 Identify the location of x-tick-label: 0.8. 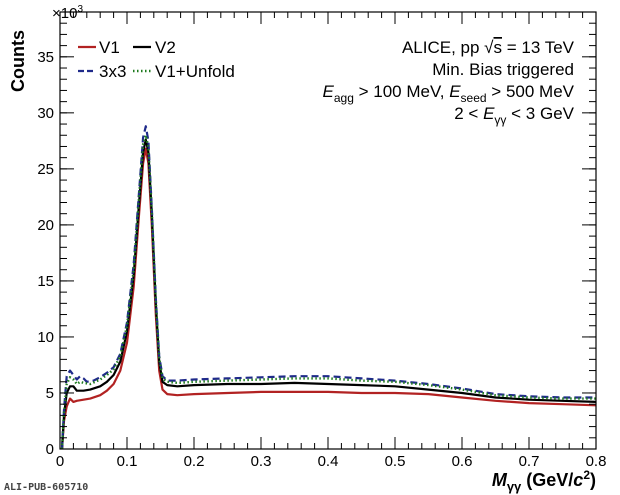
(596, 461).